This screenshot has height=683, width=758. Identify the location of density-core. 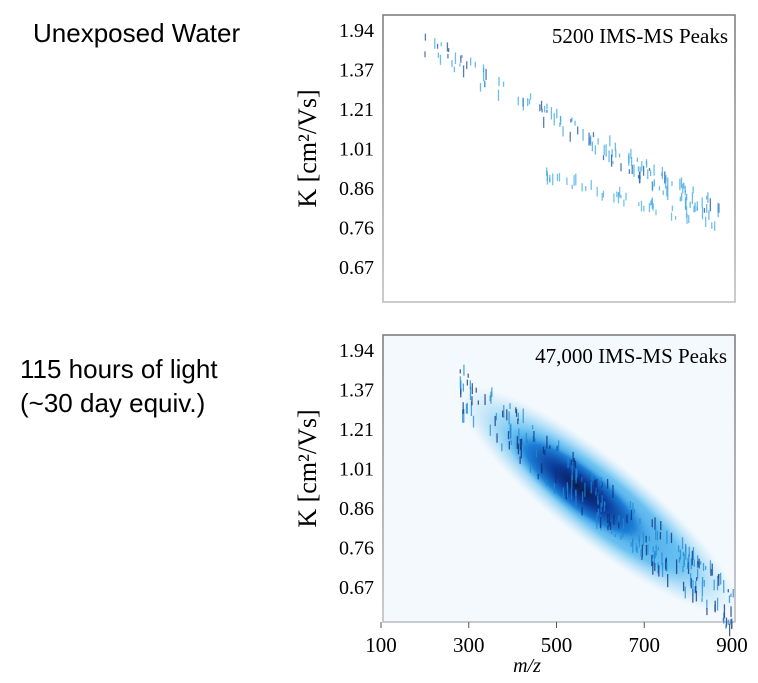
(580, 488).